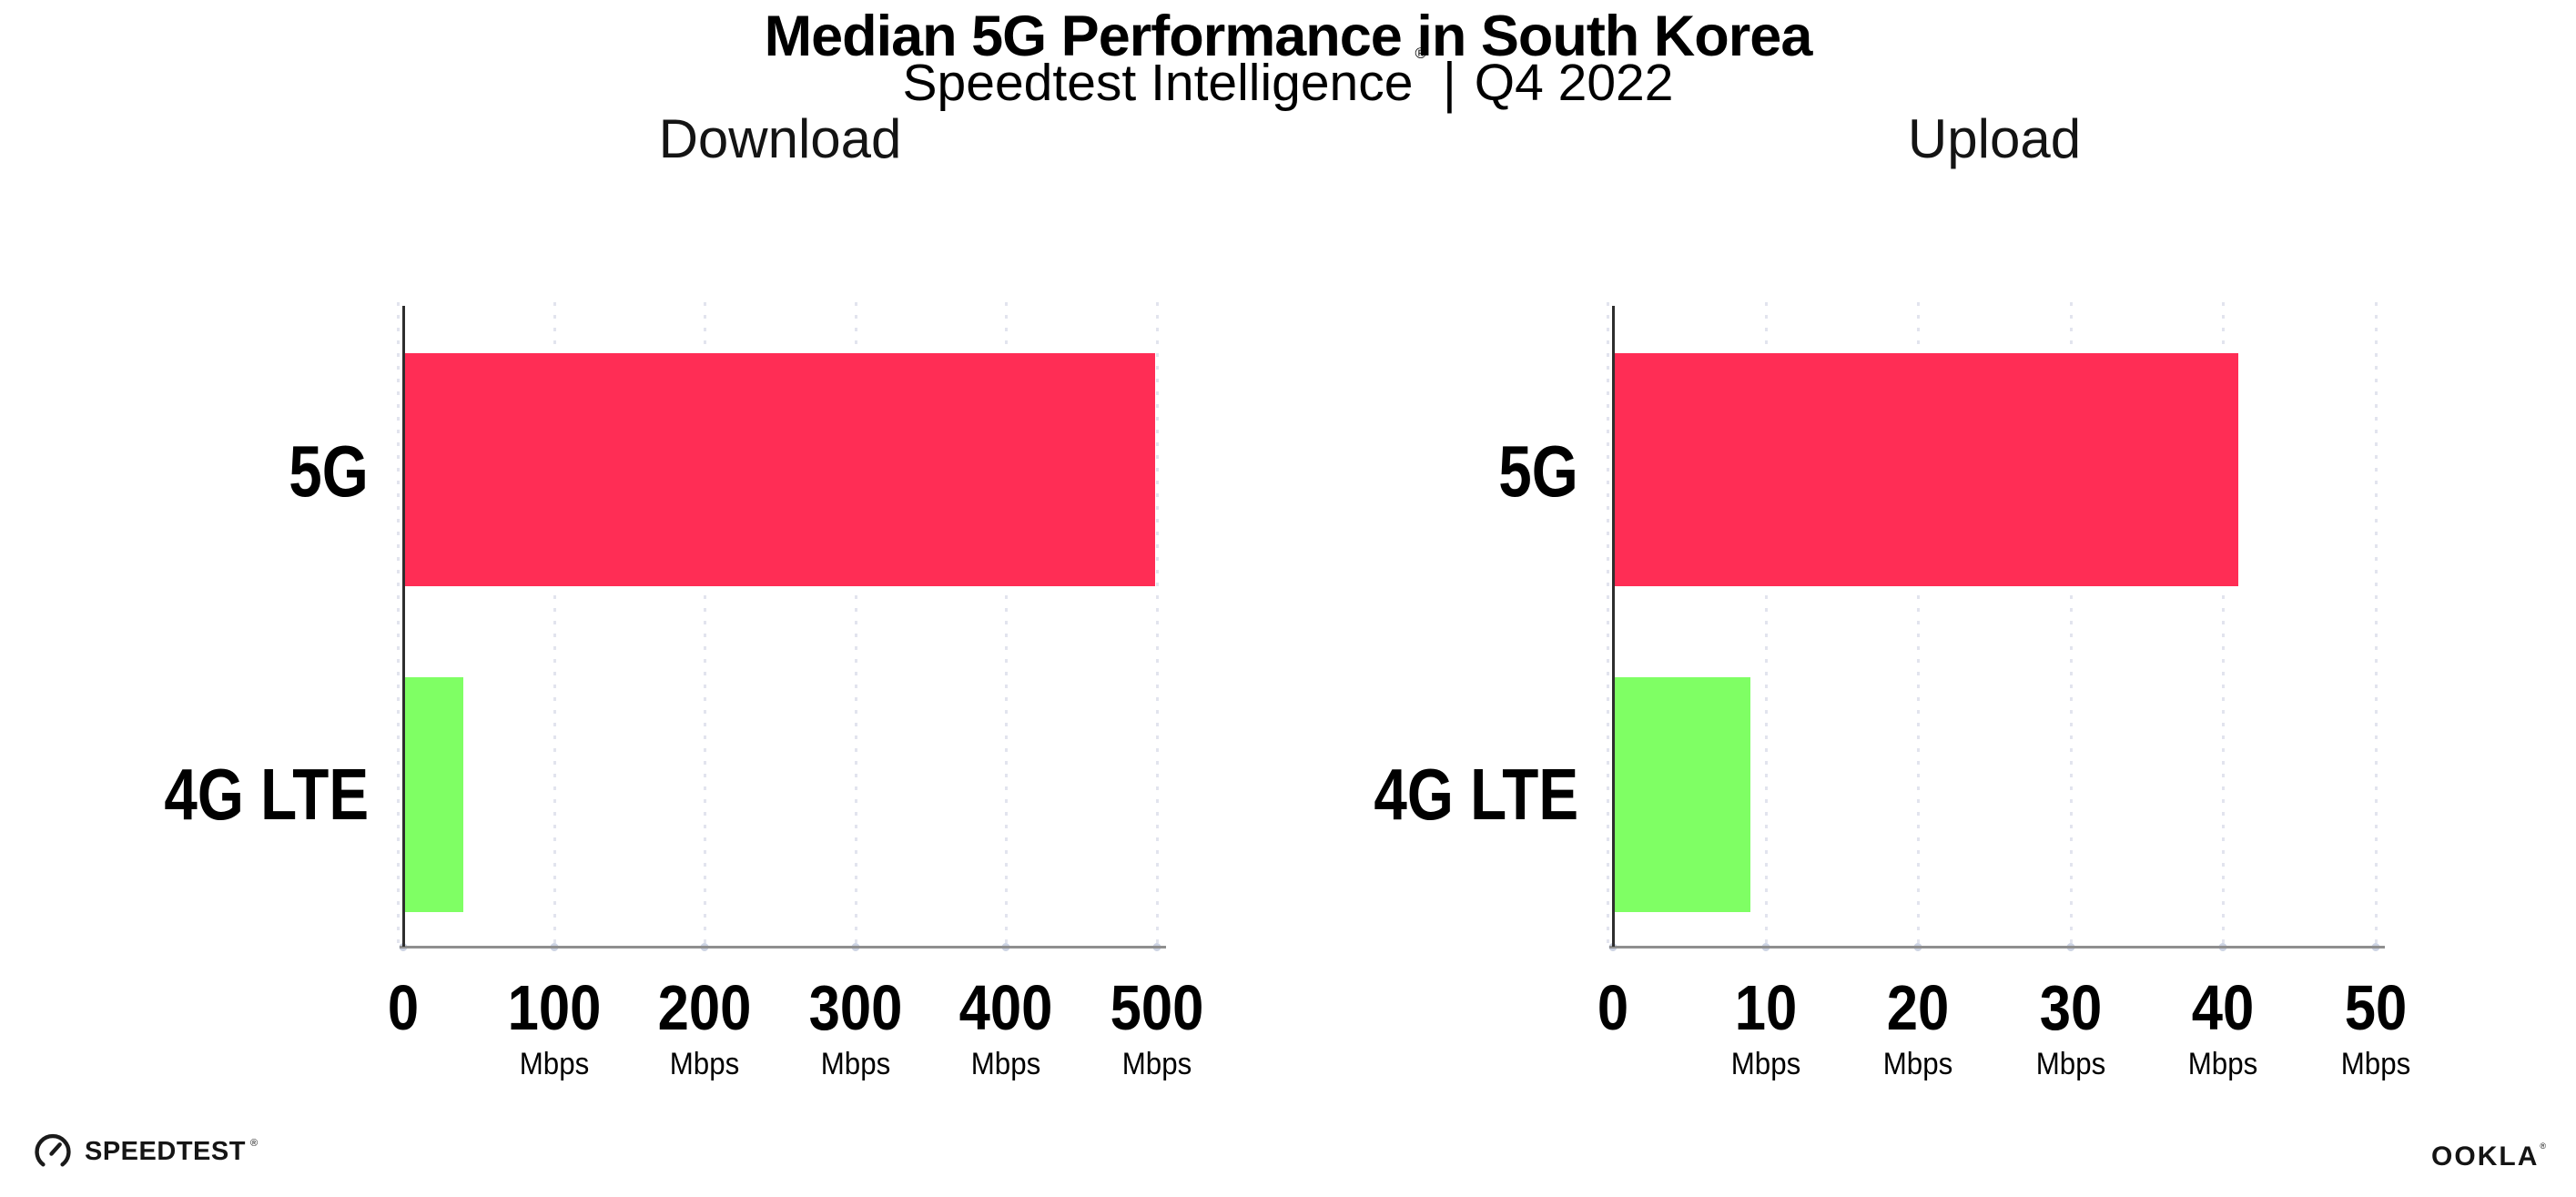 This screenshot has height=1197, width=2576. I want to click on speedtest-gauge-icon, so click(53, 1151).